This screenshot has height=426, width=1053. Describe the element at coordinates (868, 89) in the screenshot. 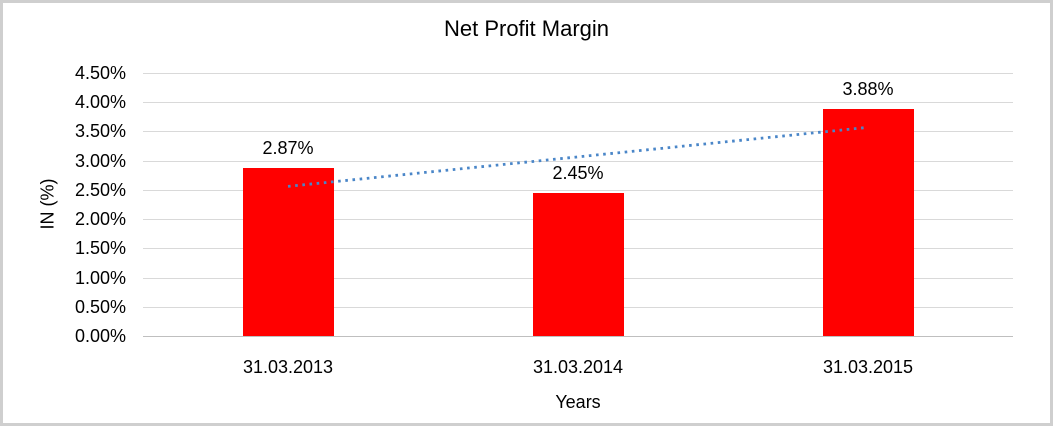

I see `data-label: 3.88%` at that location.